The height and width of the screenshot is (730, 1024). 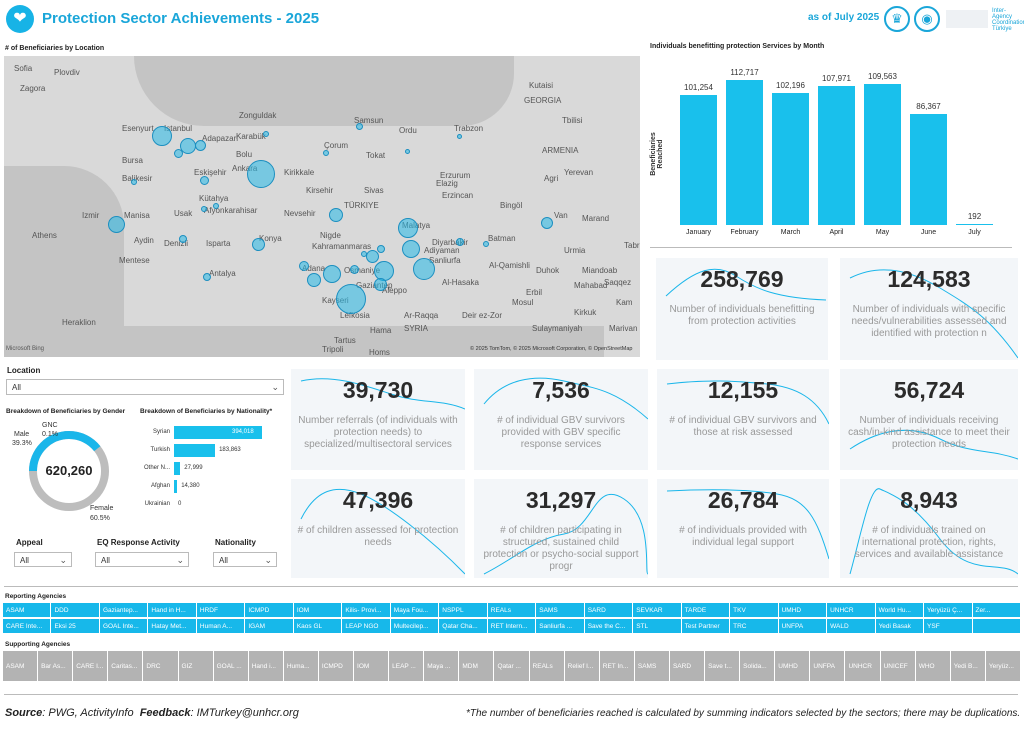 What do you see at coordinates (142, 559) in the screenshot?
I see `eq-response-dropdown: All ⌄` at bounding box center [142, 559].